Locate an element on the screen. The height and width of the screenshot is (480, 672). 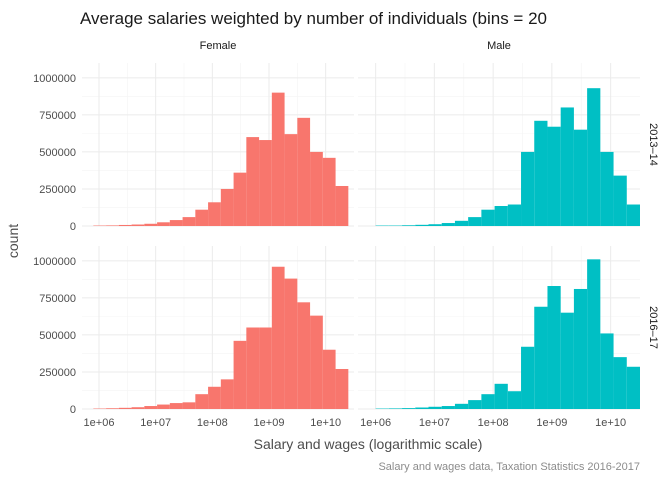
panel-male-2016–17 is located at coordinates (499, 328).